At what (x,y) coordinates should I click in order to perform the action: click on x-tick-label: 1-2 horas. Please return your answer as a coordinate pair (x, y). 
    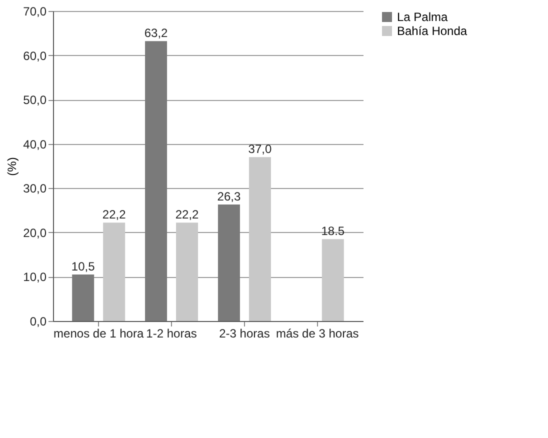
    Looking at the image, I should click on (171, 333).